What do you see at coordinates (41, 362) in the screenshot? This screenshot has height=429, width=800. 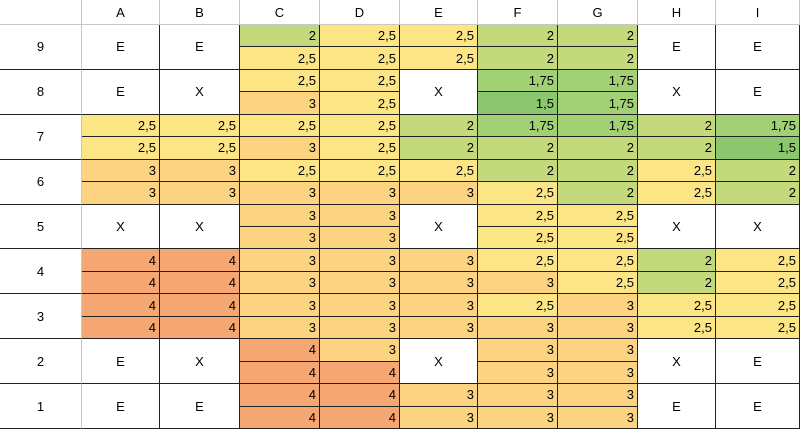 I see `row-header: 2` at bounding box center [41, 362].